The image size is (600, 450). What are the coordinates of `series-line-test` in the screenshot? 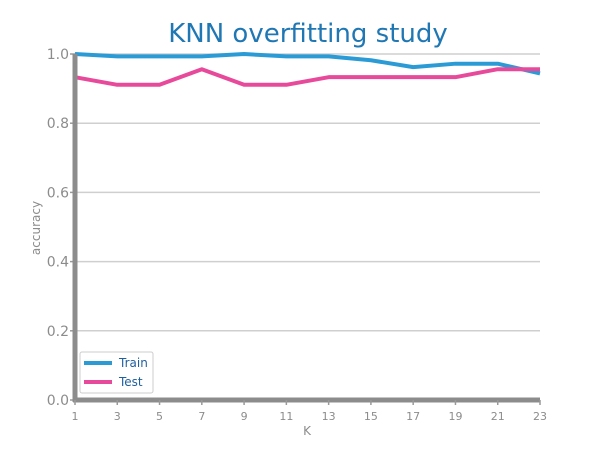 It's located at (307, 77).